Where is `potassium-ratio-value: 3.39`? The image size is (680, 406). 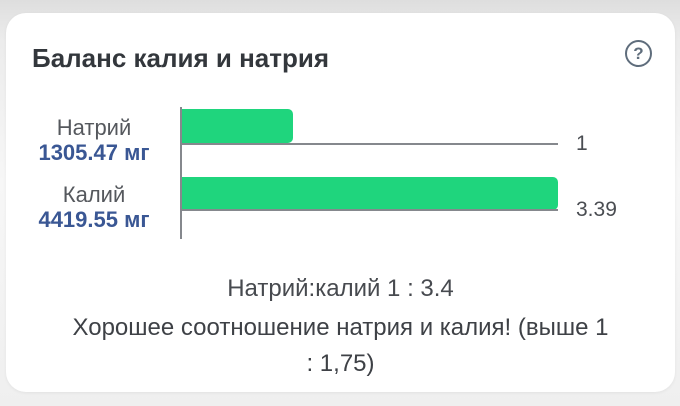 potassium-ratio-value: 3.39 is located at coordinates (596, 209).